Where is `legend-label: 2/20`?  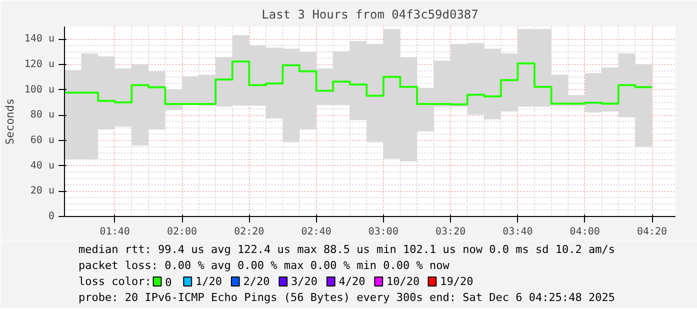 legend-label: 2/20 is located at coordinates (256, 281).